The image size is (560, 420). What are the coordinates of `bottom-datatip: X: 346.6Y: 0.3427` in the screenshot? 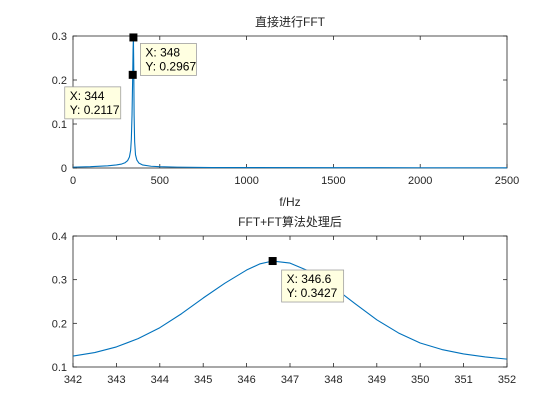 It's located at (306, 280).